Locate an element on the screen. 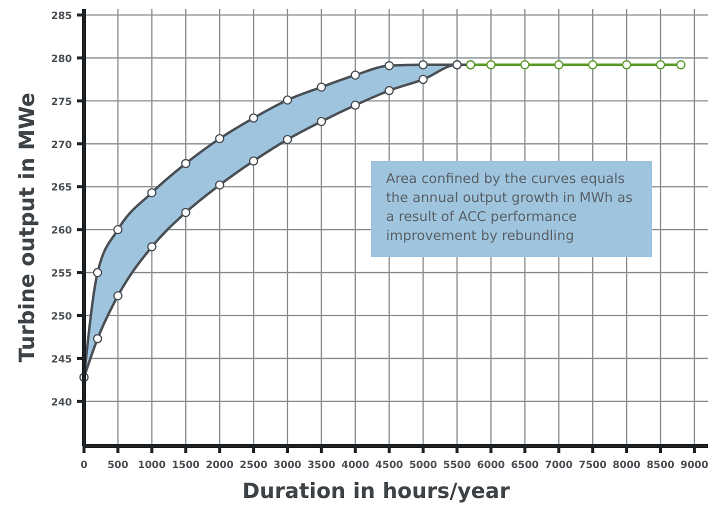  x-tick-label: 1000 is located at coordinates (152, 465).